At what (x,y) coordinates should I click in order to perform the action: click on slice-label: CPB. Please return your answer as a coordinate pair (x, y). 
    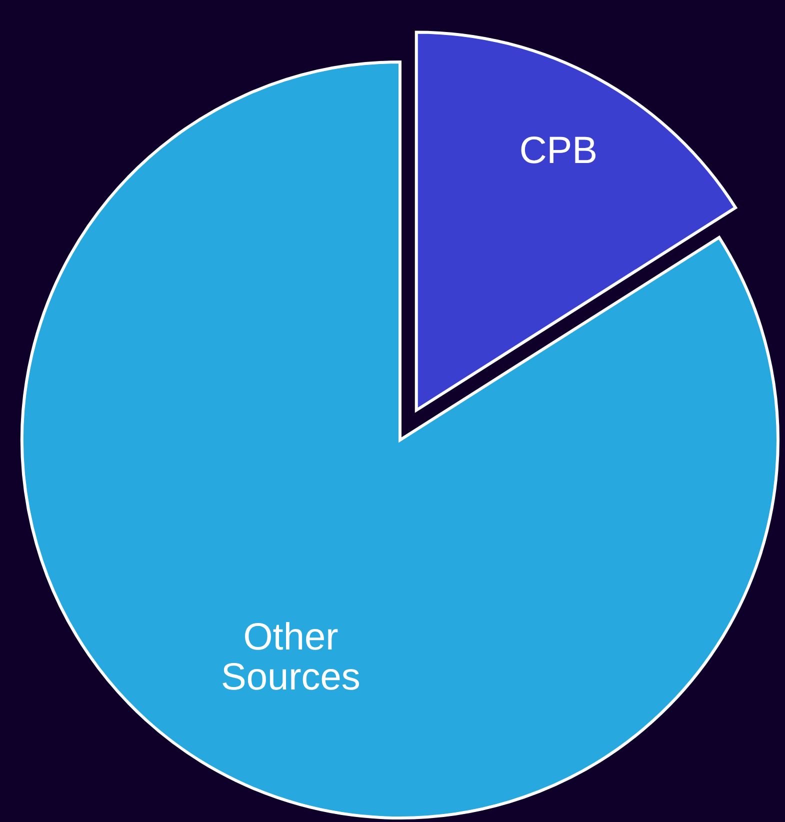
    Looking at the image, I should click on (558, 151).